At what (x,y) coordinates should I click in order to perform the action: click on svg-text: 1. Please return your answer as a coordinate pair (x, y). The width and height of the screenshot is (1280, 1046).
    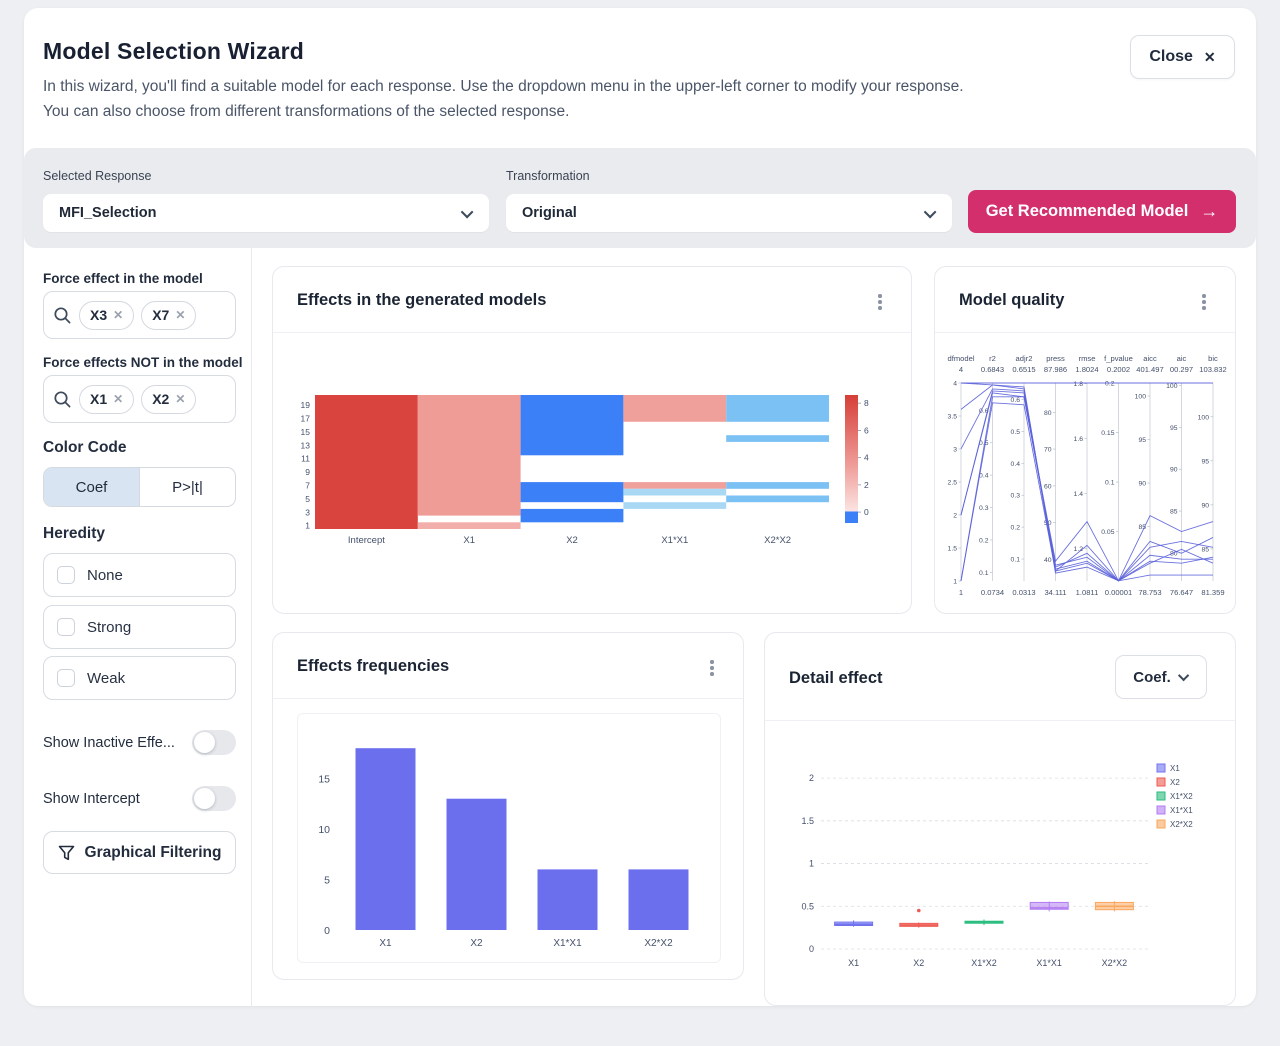
    Looking at the image, I should click on (961, 592).